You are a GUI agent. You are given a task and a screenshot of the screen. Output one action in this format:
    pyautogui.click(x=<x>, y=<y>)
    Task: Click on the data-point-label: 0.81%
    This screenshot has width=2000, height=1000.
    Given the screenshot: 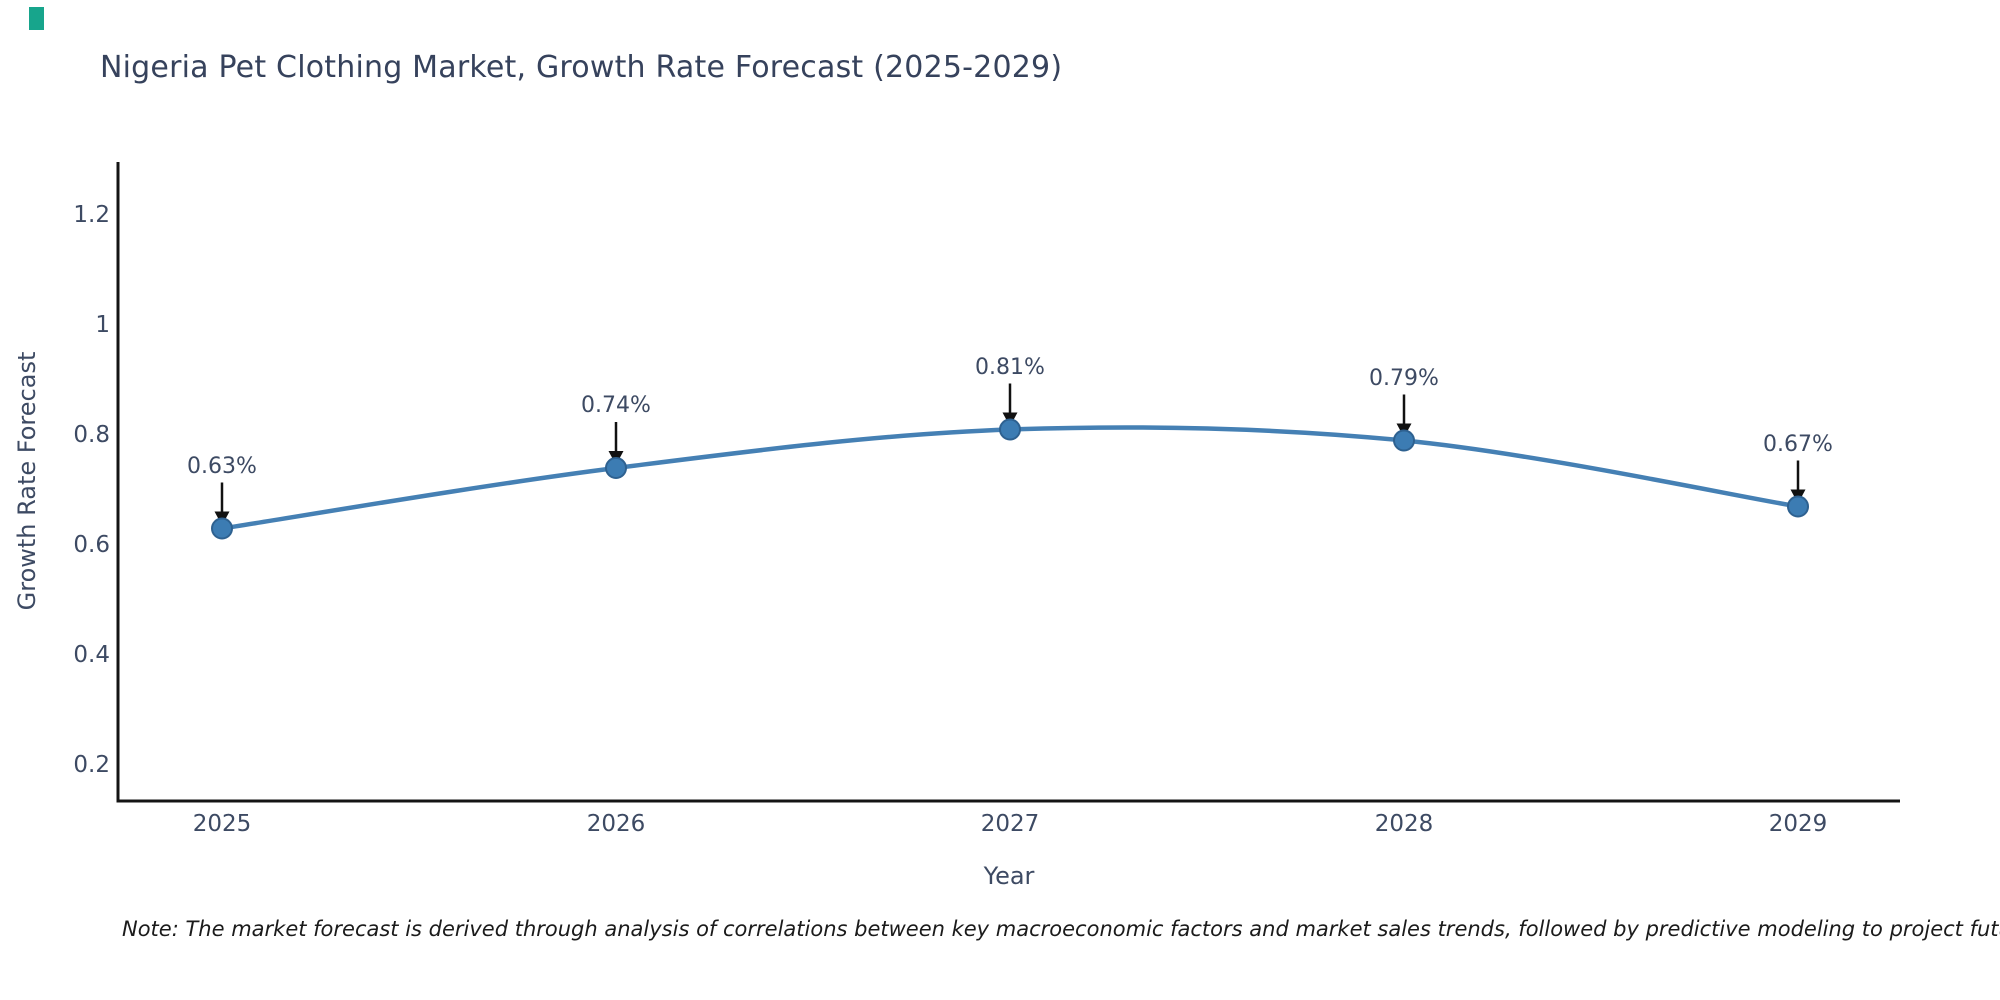 What is the action you would take?
    pyautogui.click(x=1010, y=367)
    